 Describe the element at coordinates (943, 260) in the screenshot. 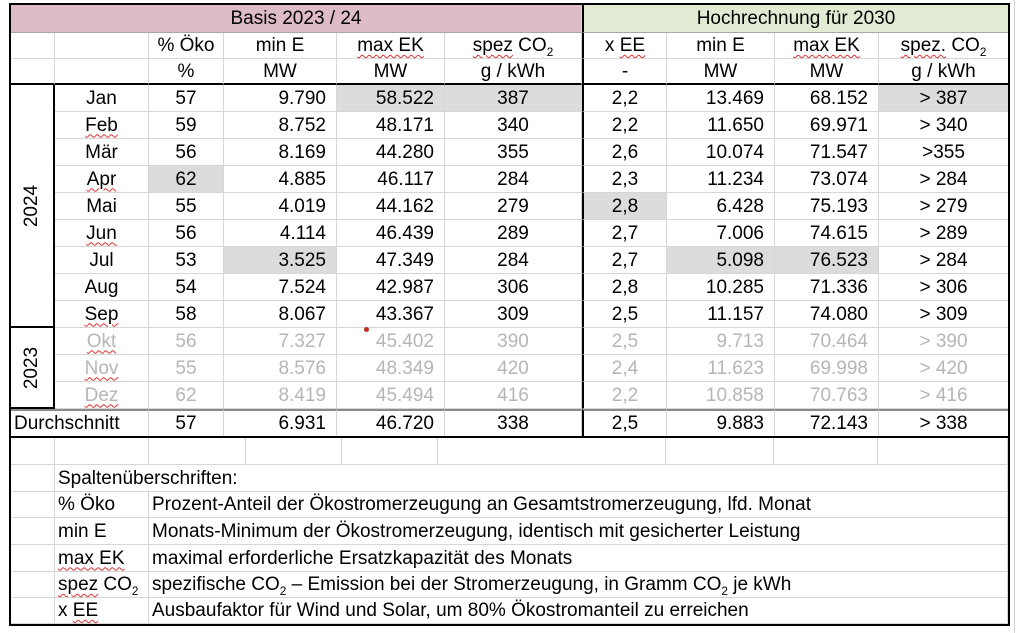

I see `cell-jul-spez-co2-2030: > 284` at that location.